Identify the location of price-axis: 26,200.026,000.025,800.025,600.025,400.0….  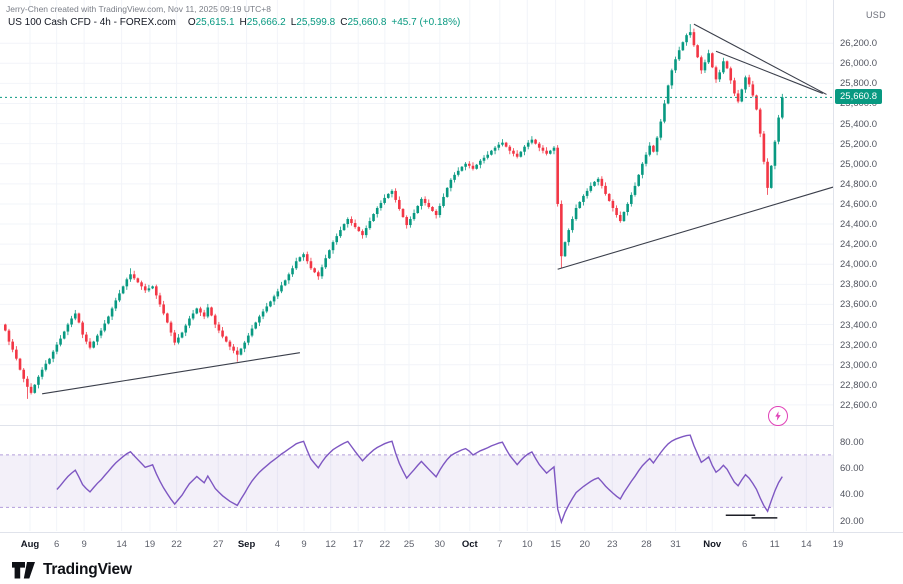
(868, 266).